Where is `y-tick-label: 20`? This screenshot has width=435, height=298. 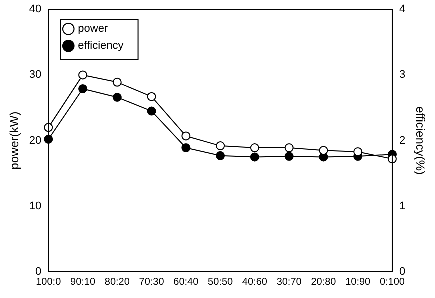
y-tick-label: 20 is located at coordinates (35, 140).